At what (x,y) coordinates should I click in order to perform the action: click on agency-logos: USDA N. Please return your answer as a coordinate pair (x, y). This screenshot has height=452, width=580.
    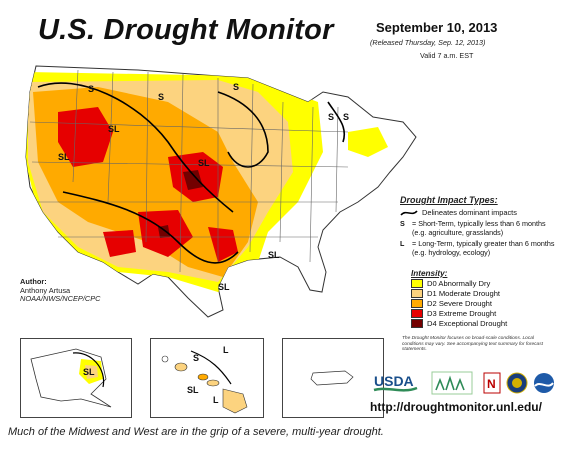
    Looking at the image, I should click on (467, 383).